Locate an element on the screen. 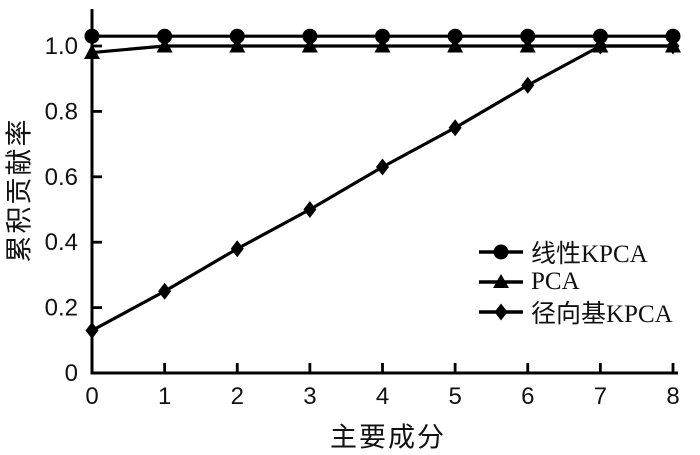 Image resolution: width=700 pixels, height=455 pixels. chart-legend: 线性KPCA PCA 径向基KPCA is located at coordinates (575, 282).